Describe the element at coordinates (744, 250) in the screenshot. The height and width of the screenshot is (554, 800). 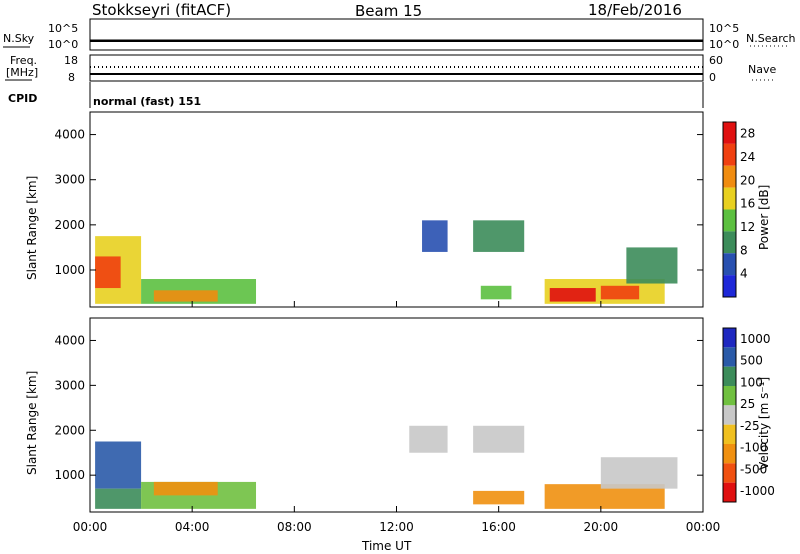
I see `power-colorbar-tick-label: 8` at that location.